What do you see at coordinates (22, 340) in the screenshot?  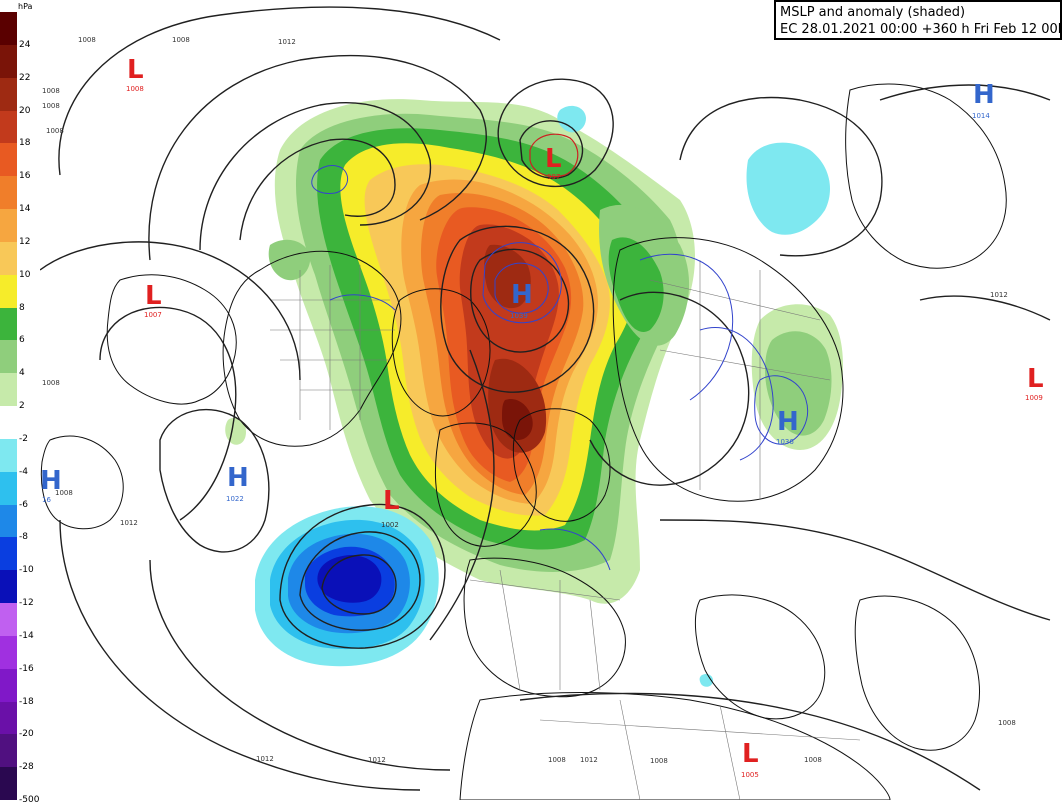 I see `color-scale-label: 6` at bounding box center [22, 340].